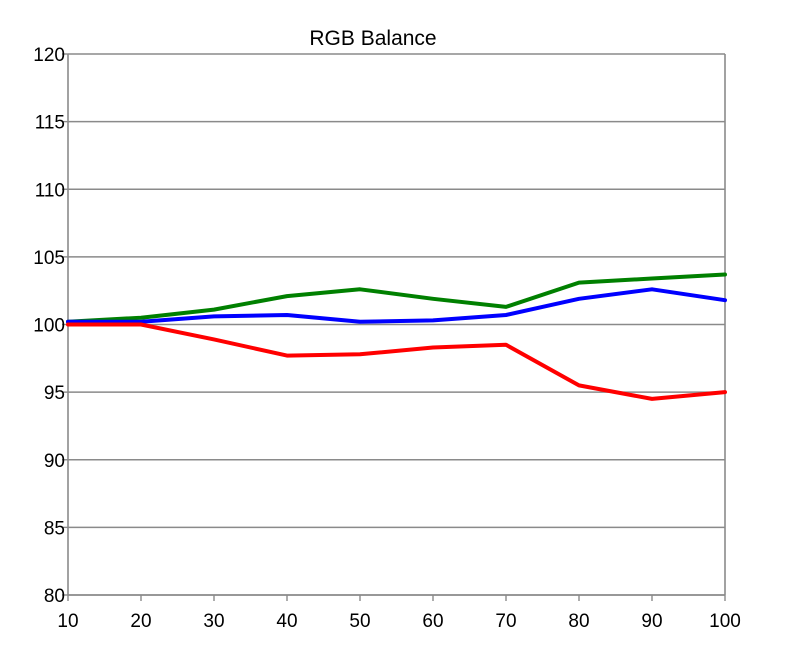 This screenshot has width=792, height=653. What do you see at coordinates (725, 621) in the screenshot?
I see `x-tick-label: 100` at bounding box center [725, 621].